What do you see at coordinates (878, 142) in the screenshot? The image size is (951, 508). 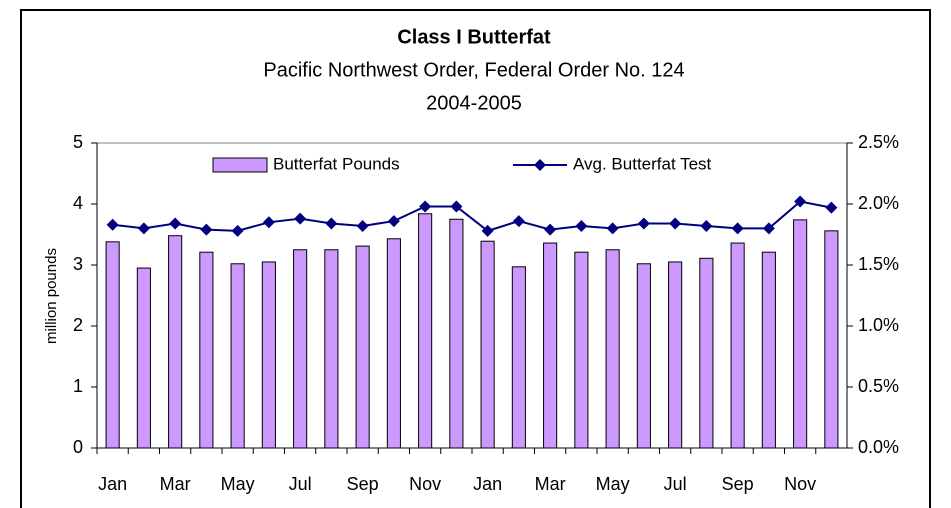 I see `y2-tick-label: 2.5%` at bounding box center [878, 142].